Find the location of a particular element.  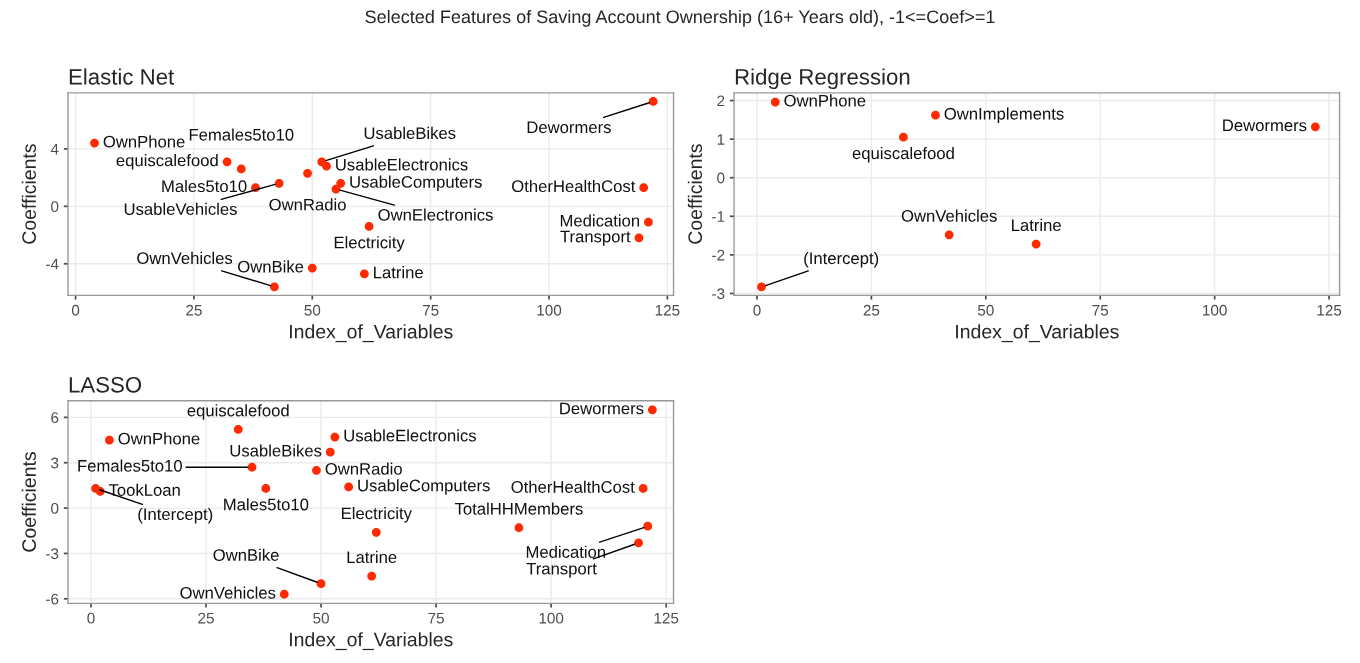

y-tick-label: 1 is located at coordinates (721, 139).